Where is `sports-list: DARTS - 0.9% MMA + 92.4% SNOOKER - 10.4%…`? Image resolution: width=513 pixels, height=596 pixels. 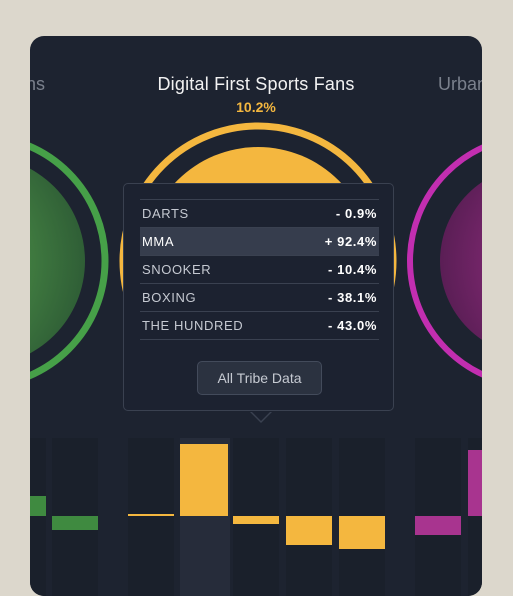
sports-list: DARTS - 0.9% MMA + 92.4% SNOOKER - 10.4%… is located at coordinates (259, 269).